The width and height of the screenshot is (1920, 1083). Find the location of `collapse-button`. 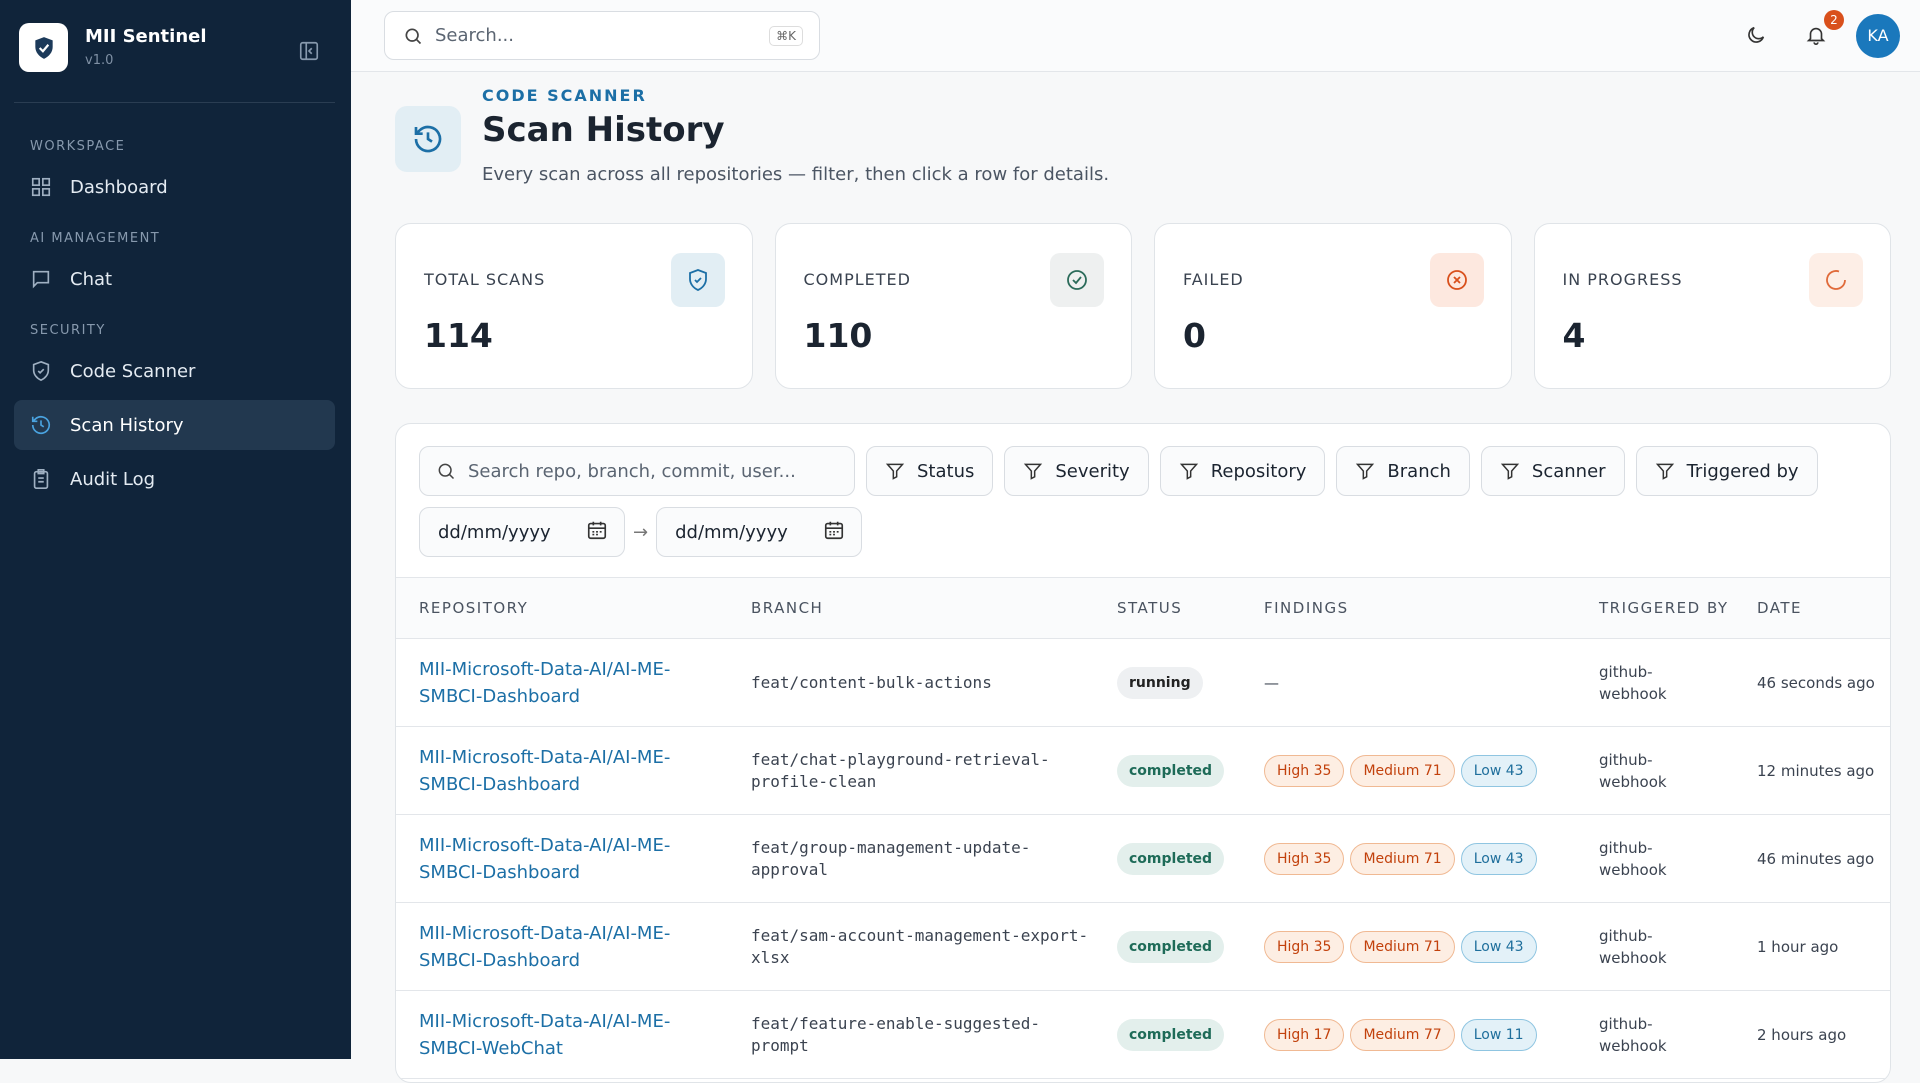

collapse-button is located at coordinates (309, 51).